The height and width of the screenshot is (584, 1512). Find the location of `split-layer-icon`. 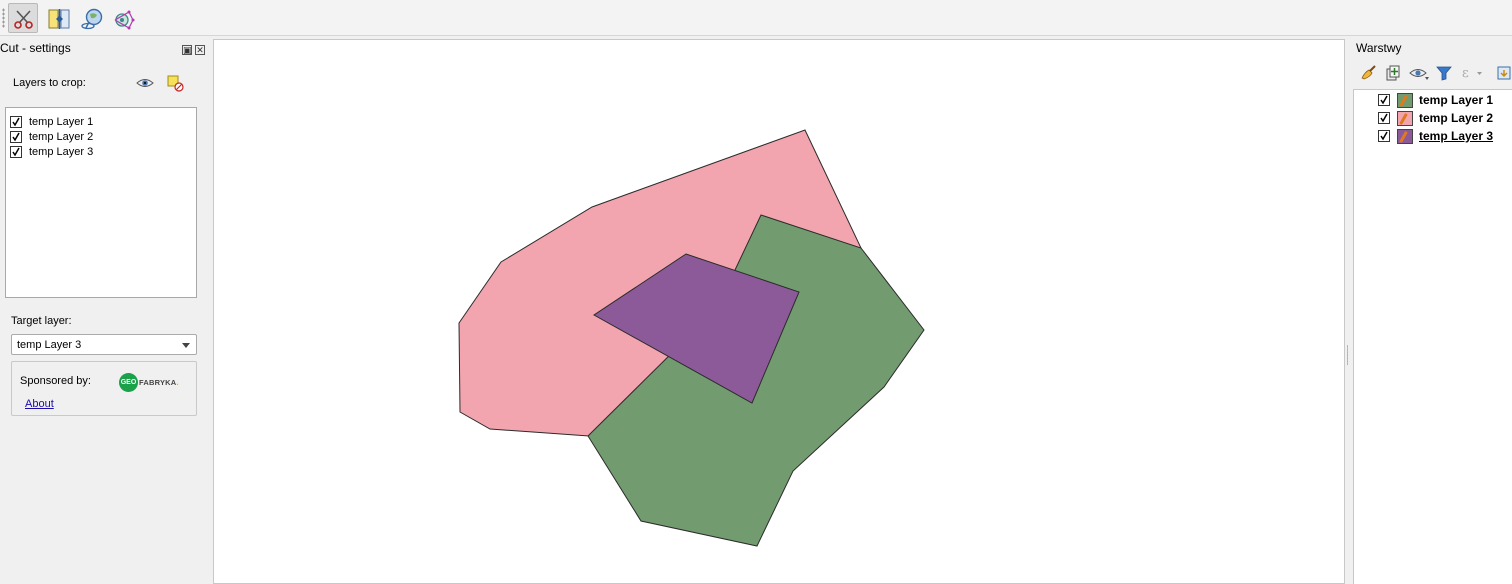

split-layer-icon is located at coordinates (59, 19).